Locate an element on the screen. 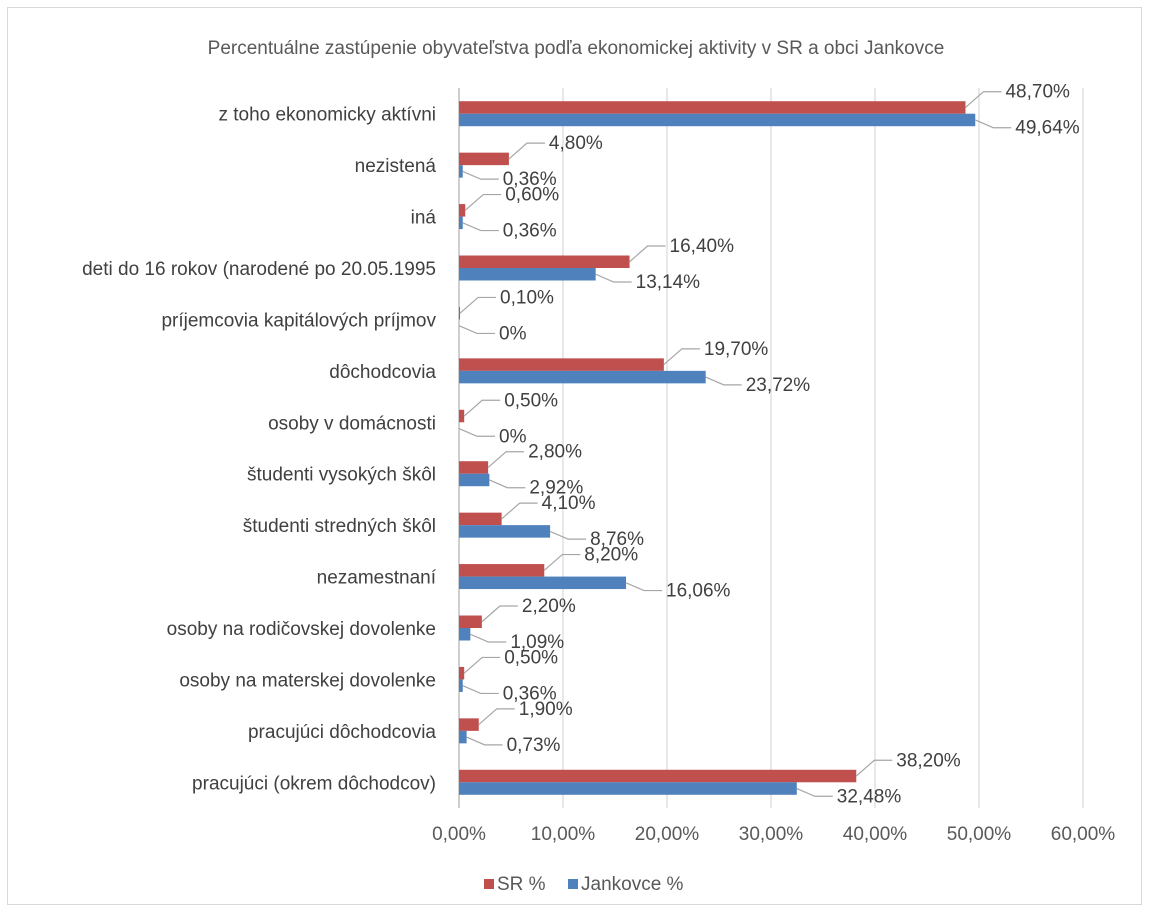 The image size is (1149, 912). jankovce-data-label: 16,06% is located at coordinates (698, 591).